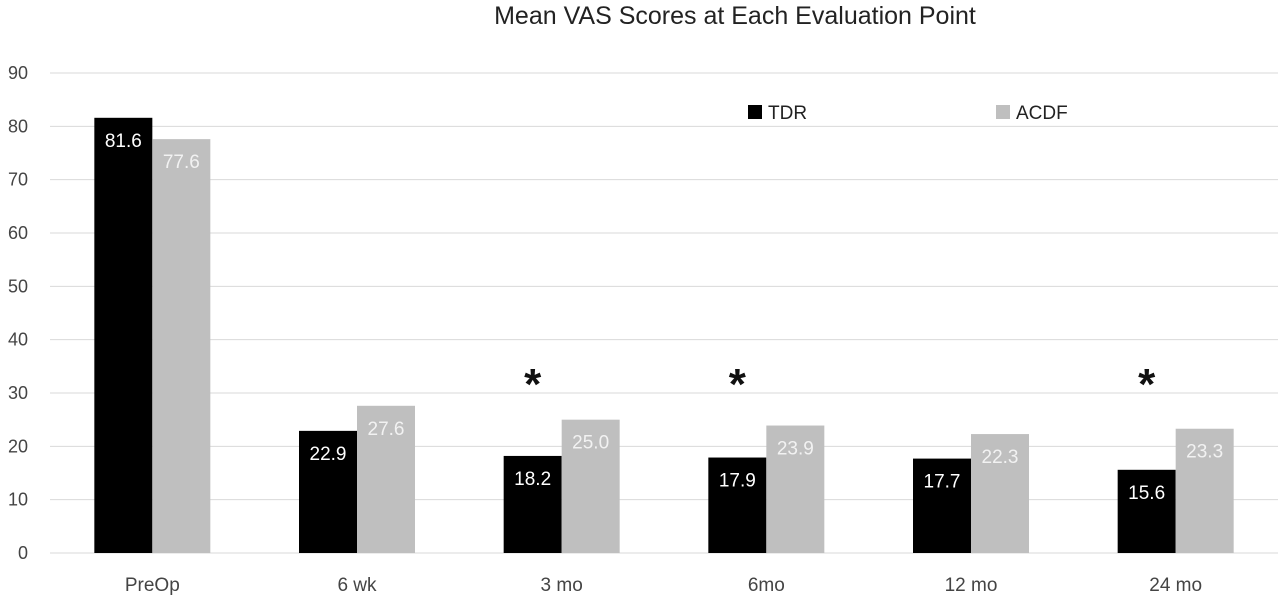 The width and height of the screenshot is (1280, 598). Describe the element at coordinates (18, 126) in the screenshot. I see `y-tick-label: 80` at that location.